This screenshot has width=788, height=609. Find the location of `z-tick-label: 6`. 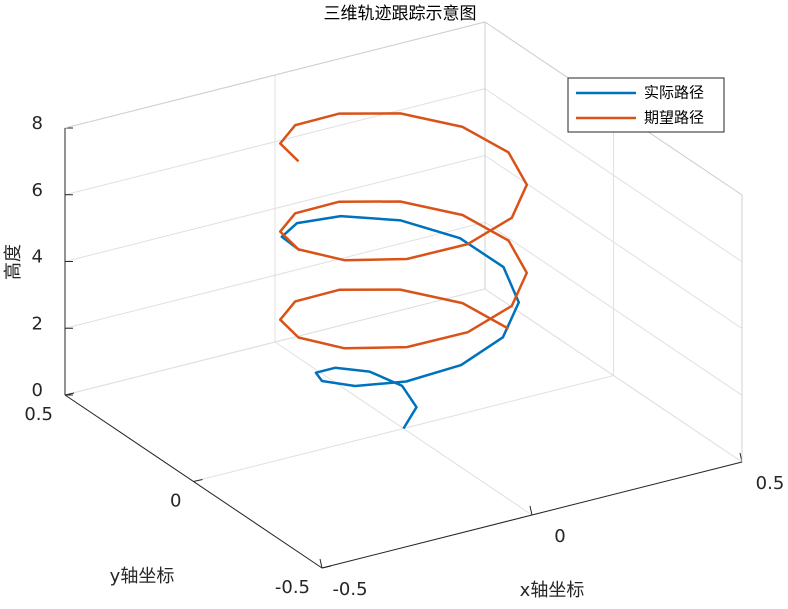

z-tick-label: 6 is located at coordinates (37, 190).